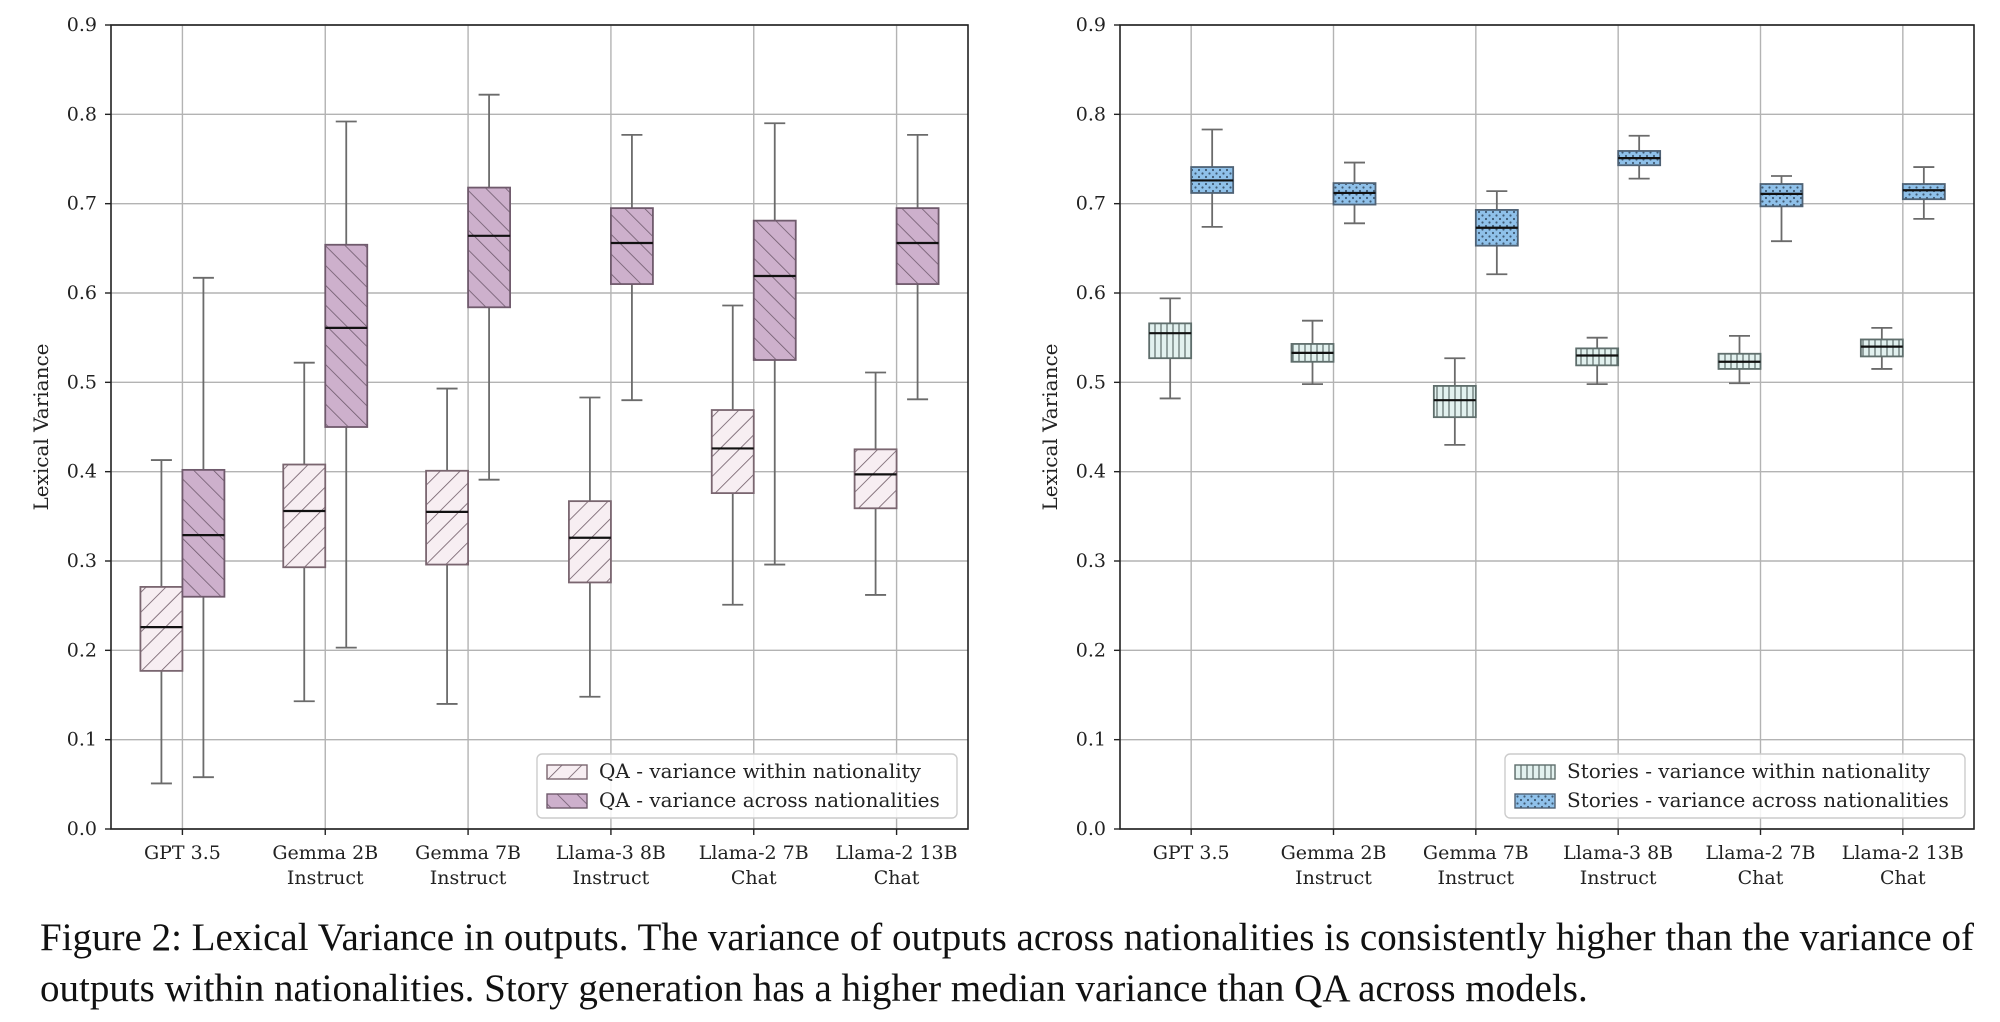 The width and height of the screenshot is (2000, 1022). I want to click on x-tick-label: Gemma 2B Instruct, so click(1334, 865).